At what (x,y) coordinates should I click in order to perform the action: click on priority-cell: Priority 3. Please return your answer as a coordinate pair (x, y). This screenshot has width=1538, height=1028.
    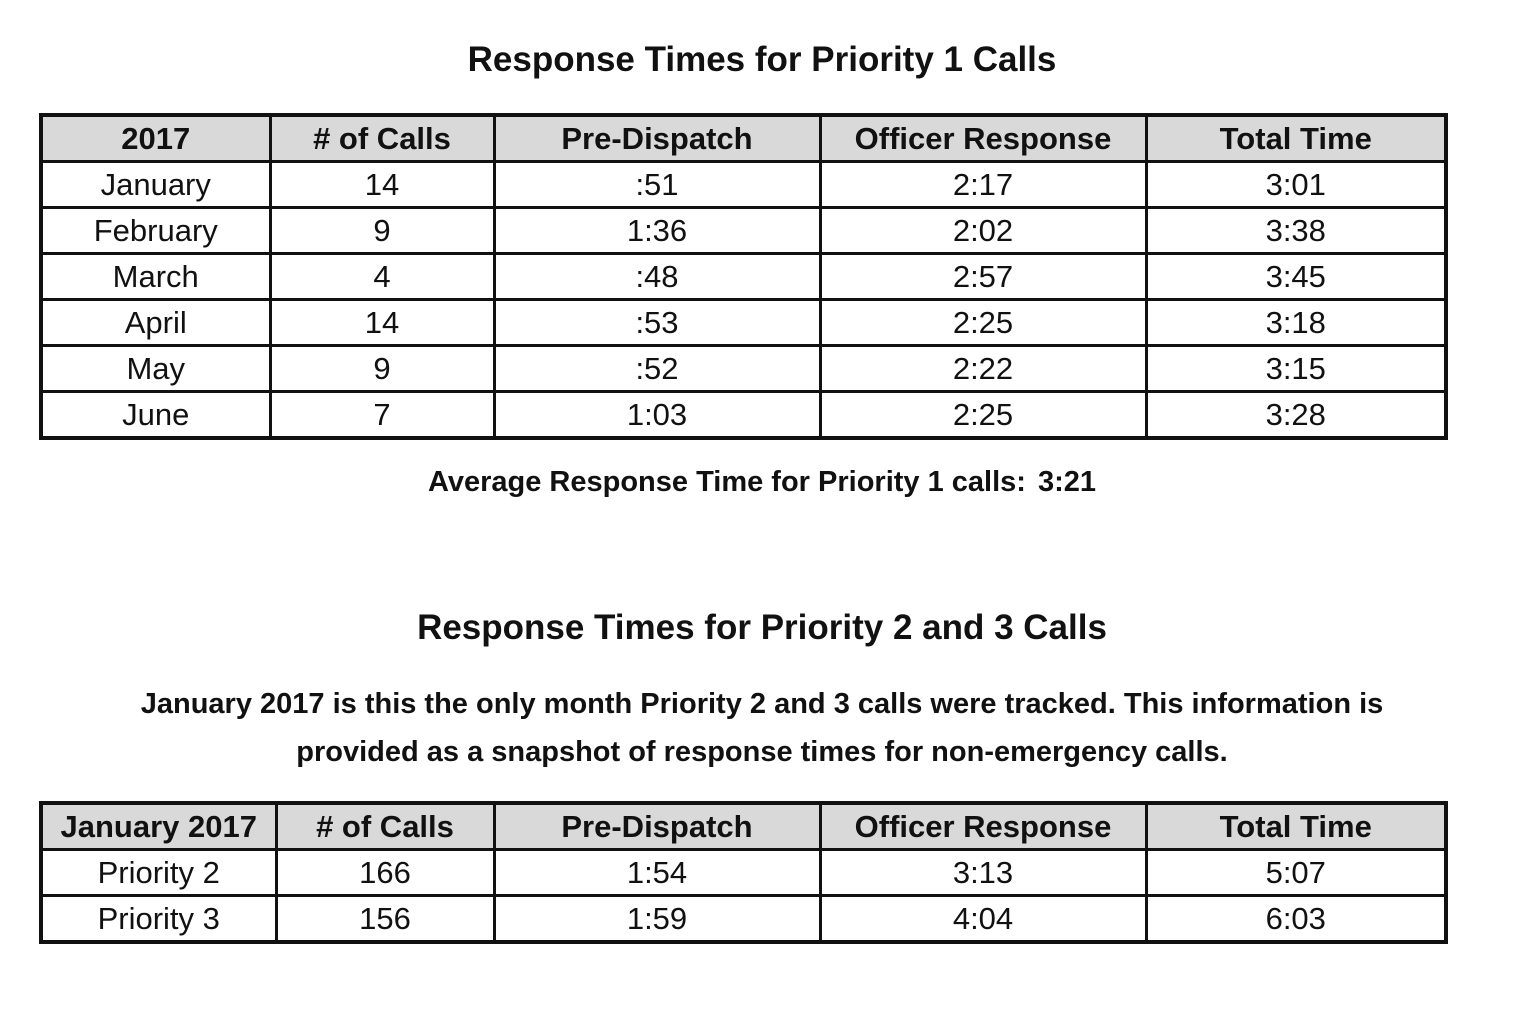
    Looking at the image, I should click on (158, 919).